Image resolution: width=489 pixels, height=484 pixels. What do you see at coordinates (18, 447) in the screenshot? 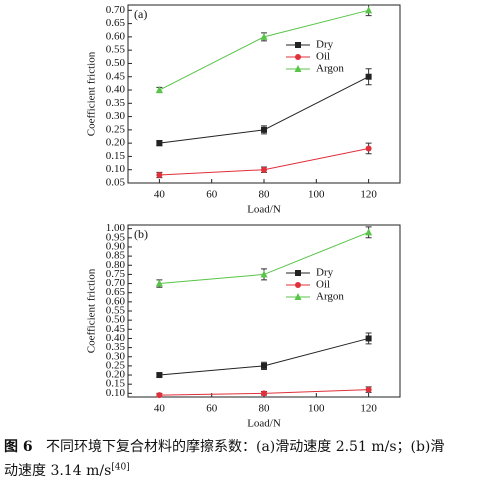
I see `caption-label: 图 6` at bounding box center [18, 447].